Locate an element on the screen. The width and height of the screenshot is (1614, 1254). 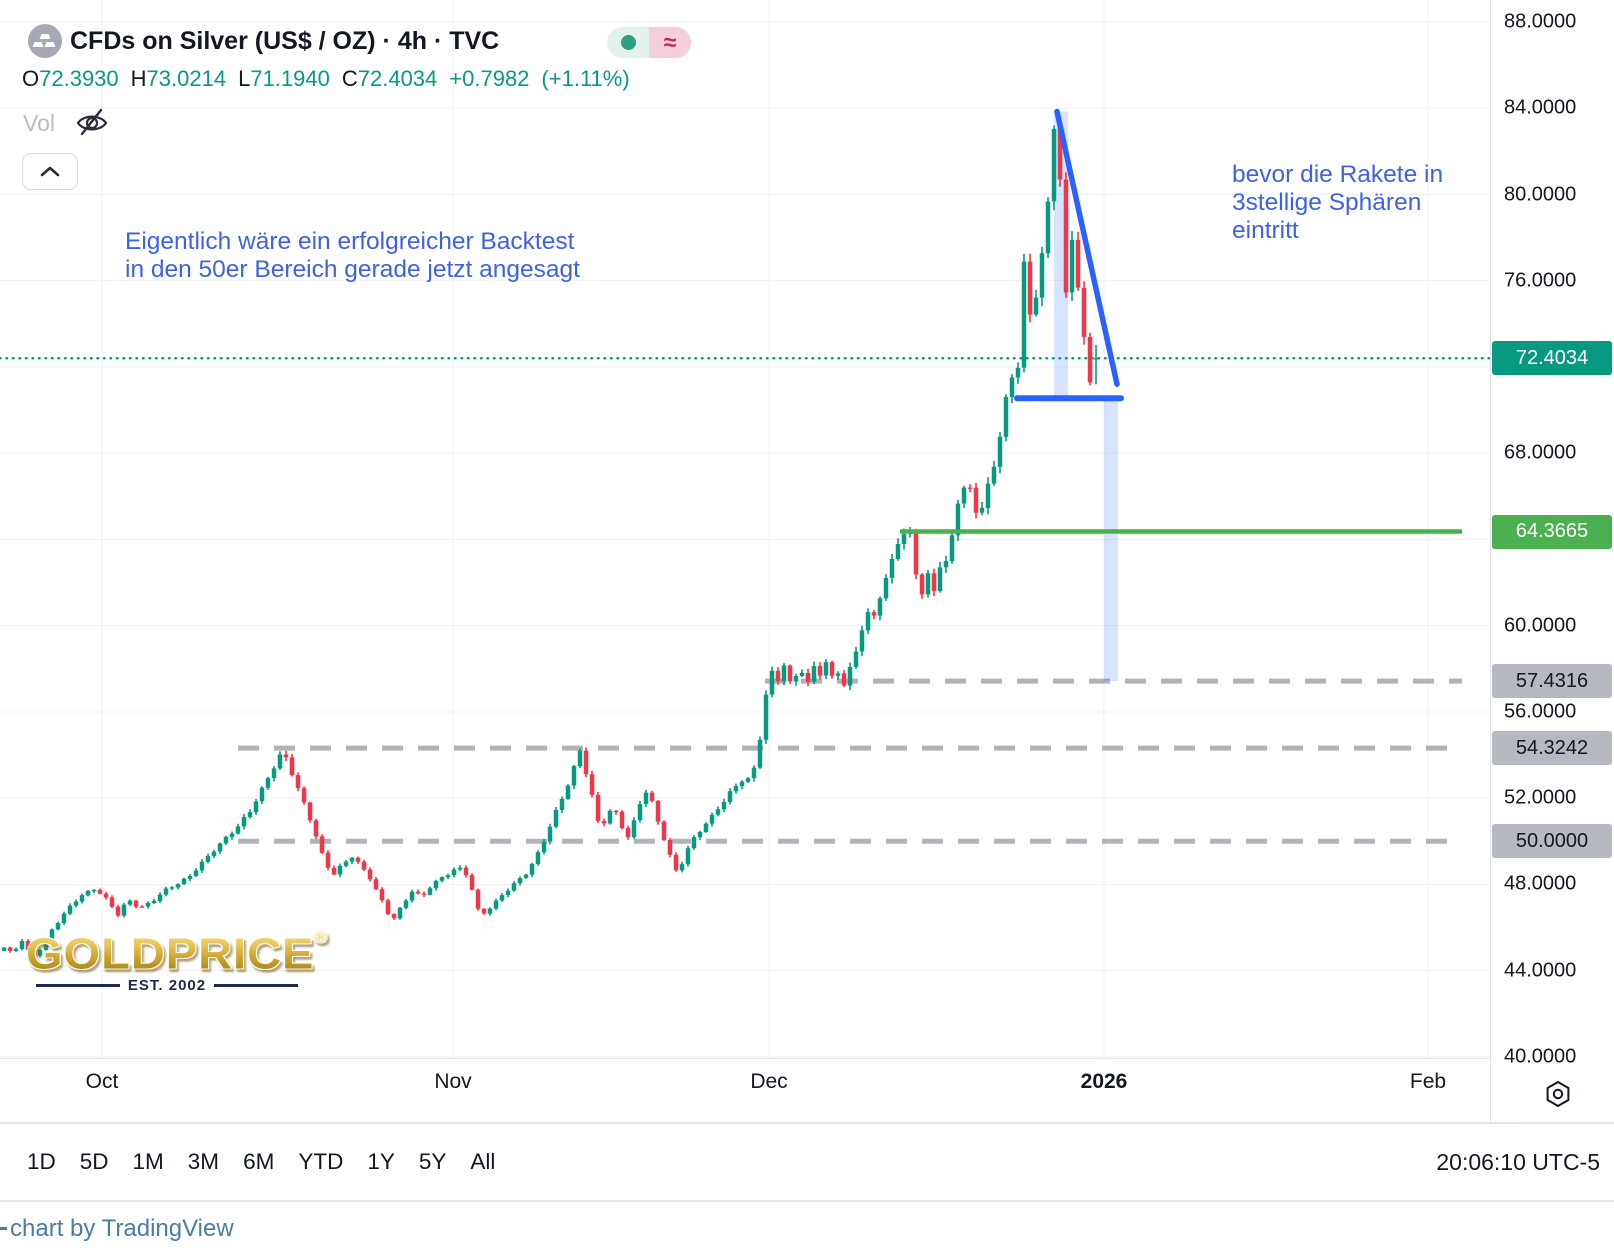
price-badge-57.4316: 57.4316 is located at coordinates (1552, 681).